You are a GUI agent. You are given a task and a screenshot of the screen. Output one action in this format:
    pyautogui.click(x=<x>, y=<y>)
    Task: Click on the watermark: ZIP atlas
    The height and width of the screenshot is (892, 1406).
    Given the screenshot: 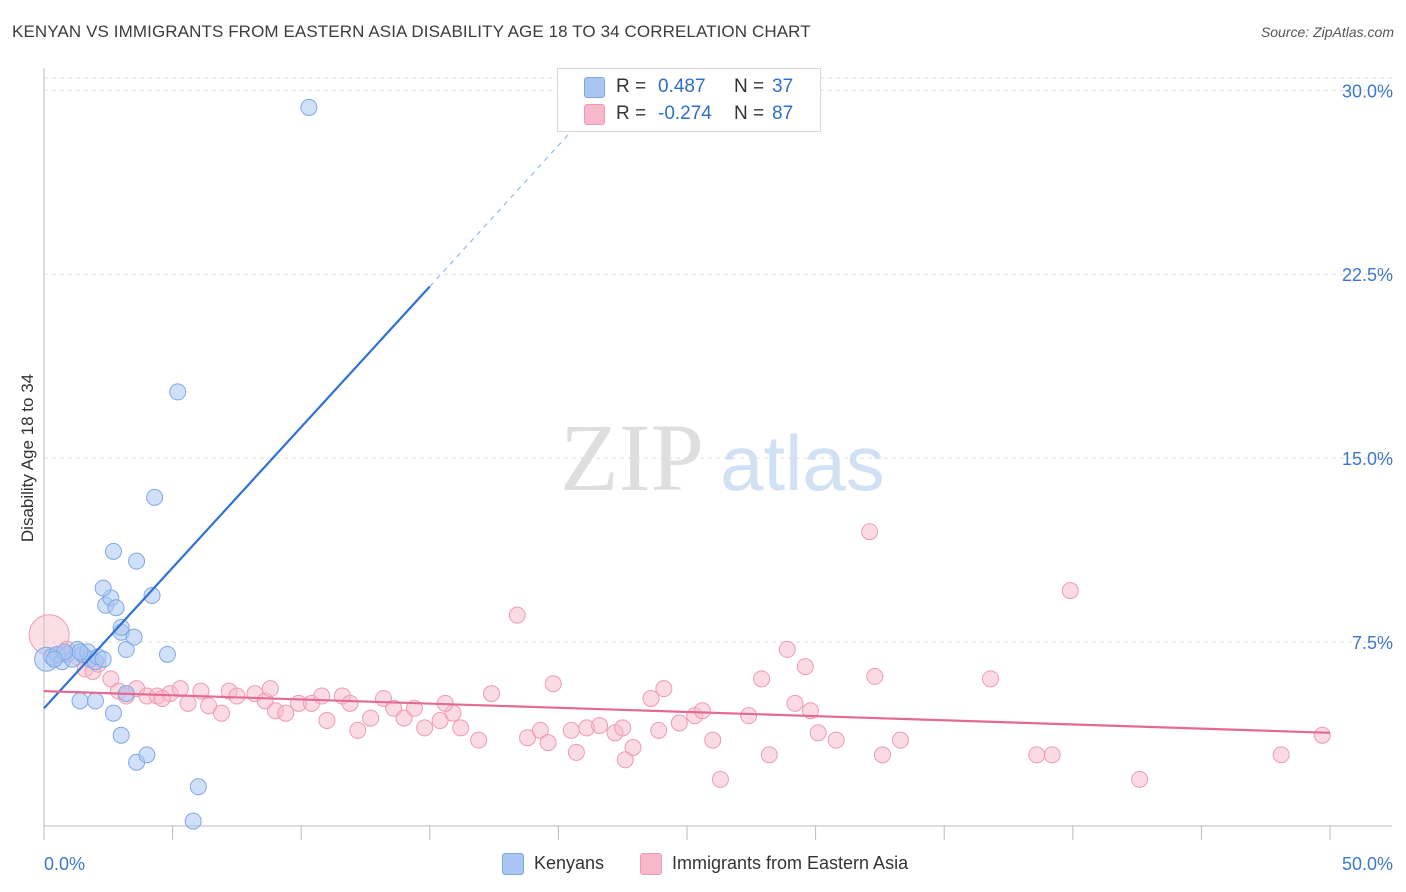 What is the action you would take?
    pyautogui.click(x=722, y=457)
    